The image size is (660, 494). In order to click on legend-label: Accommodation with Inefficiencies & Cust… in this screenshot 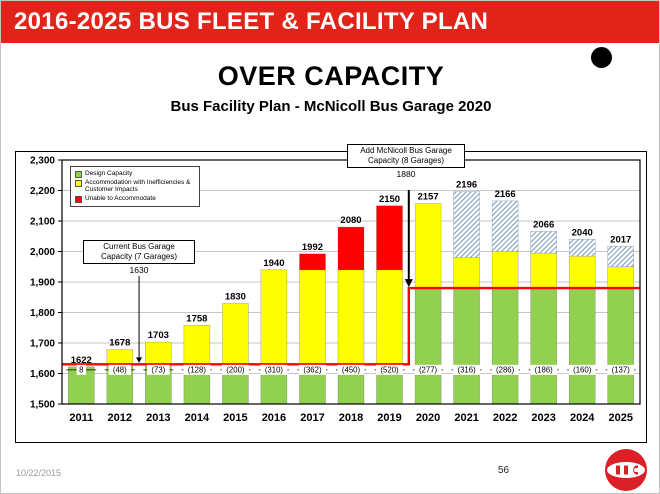, I will do `click(138, 186)`.